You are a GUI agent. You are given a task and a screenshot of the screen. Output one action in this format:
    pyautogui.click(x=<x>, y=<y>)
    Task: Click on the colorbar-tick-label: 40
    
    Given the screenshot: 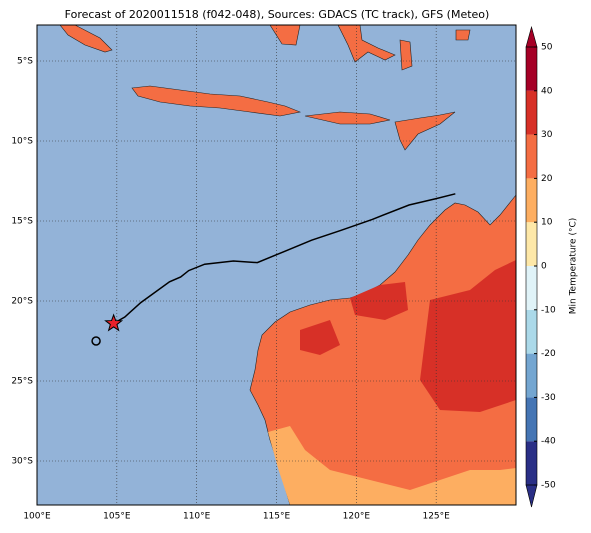 What is the action you would take?
    pyautogui.click(x=547, y=91)
    